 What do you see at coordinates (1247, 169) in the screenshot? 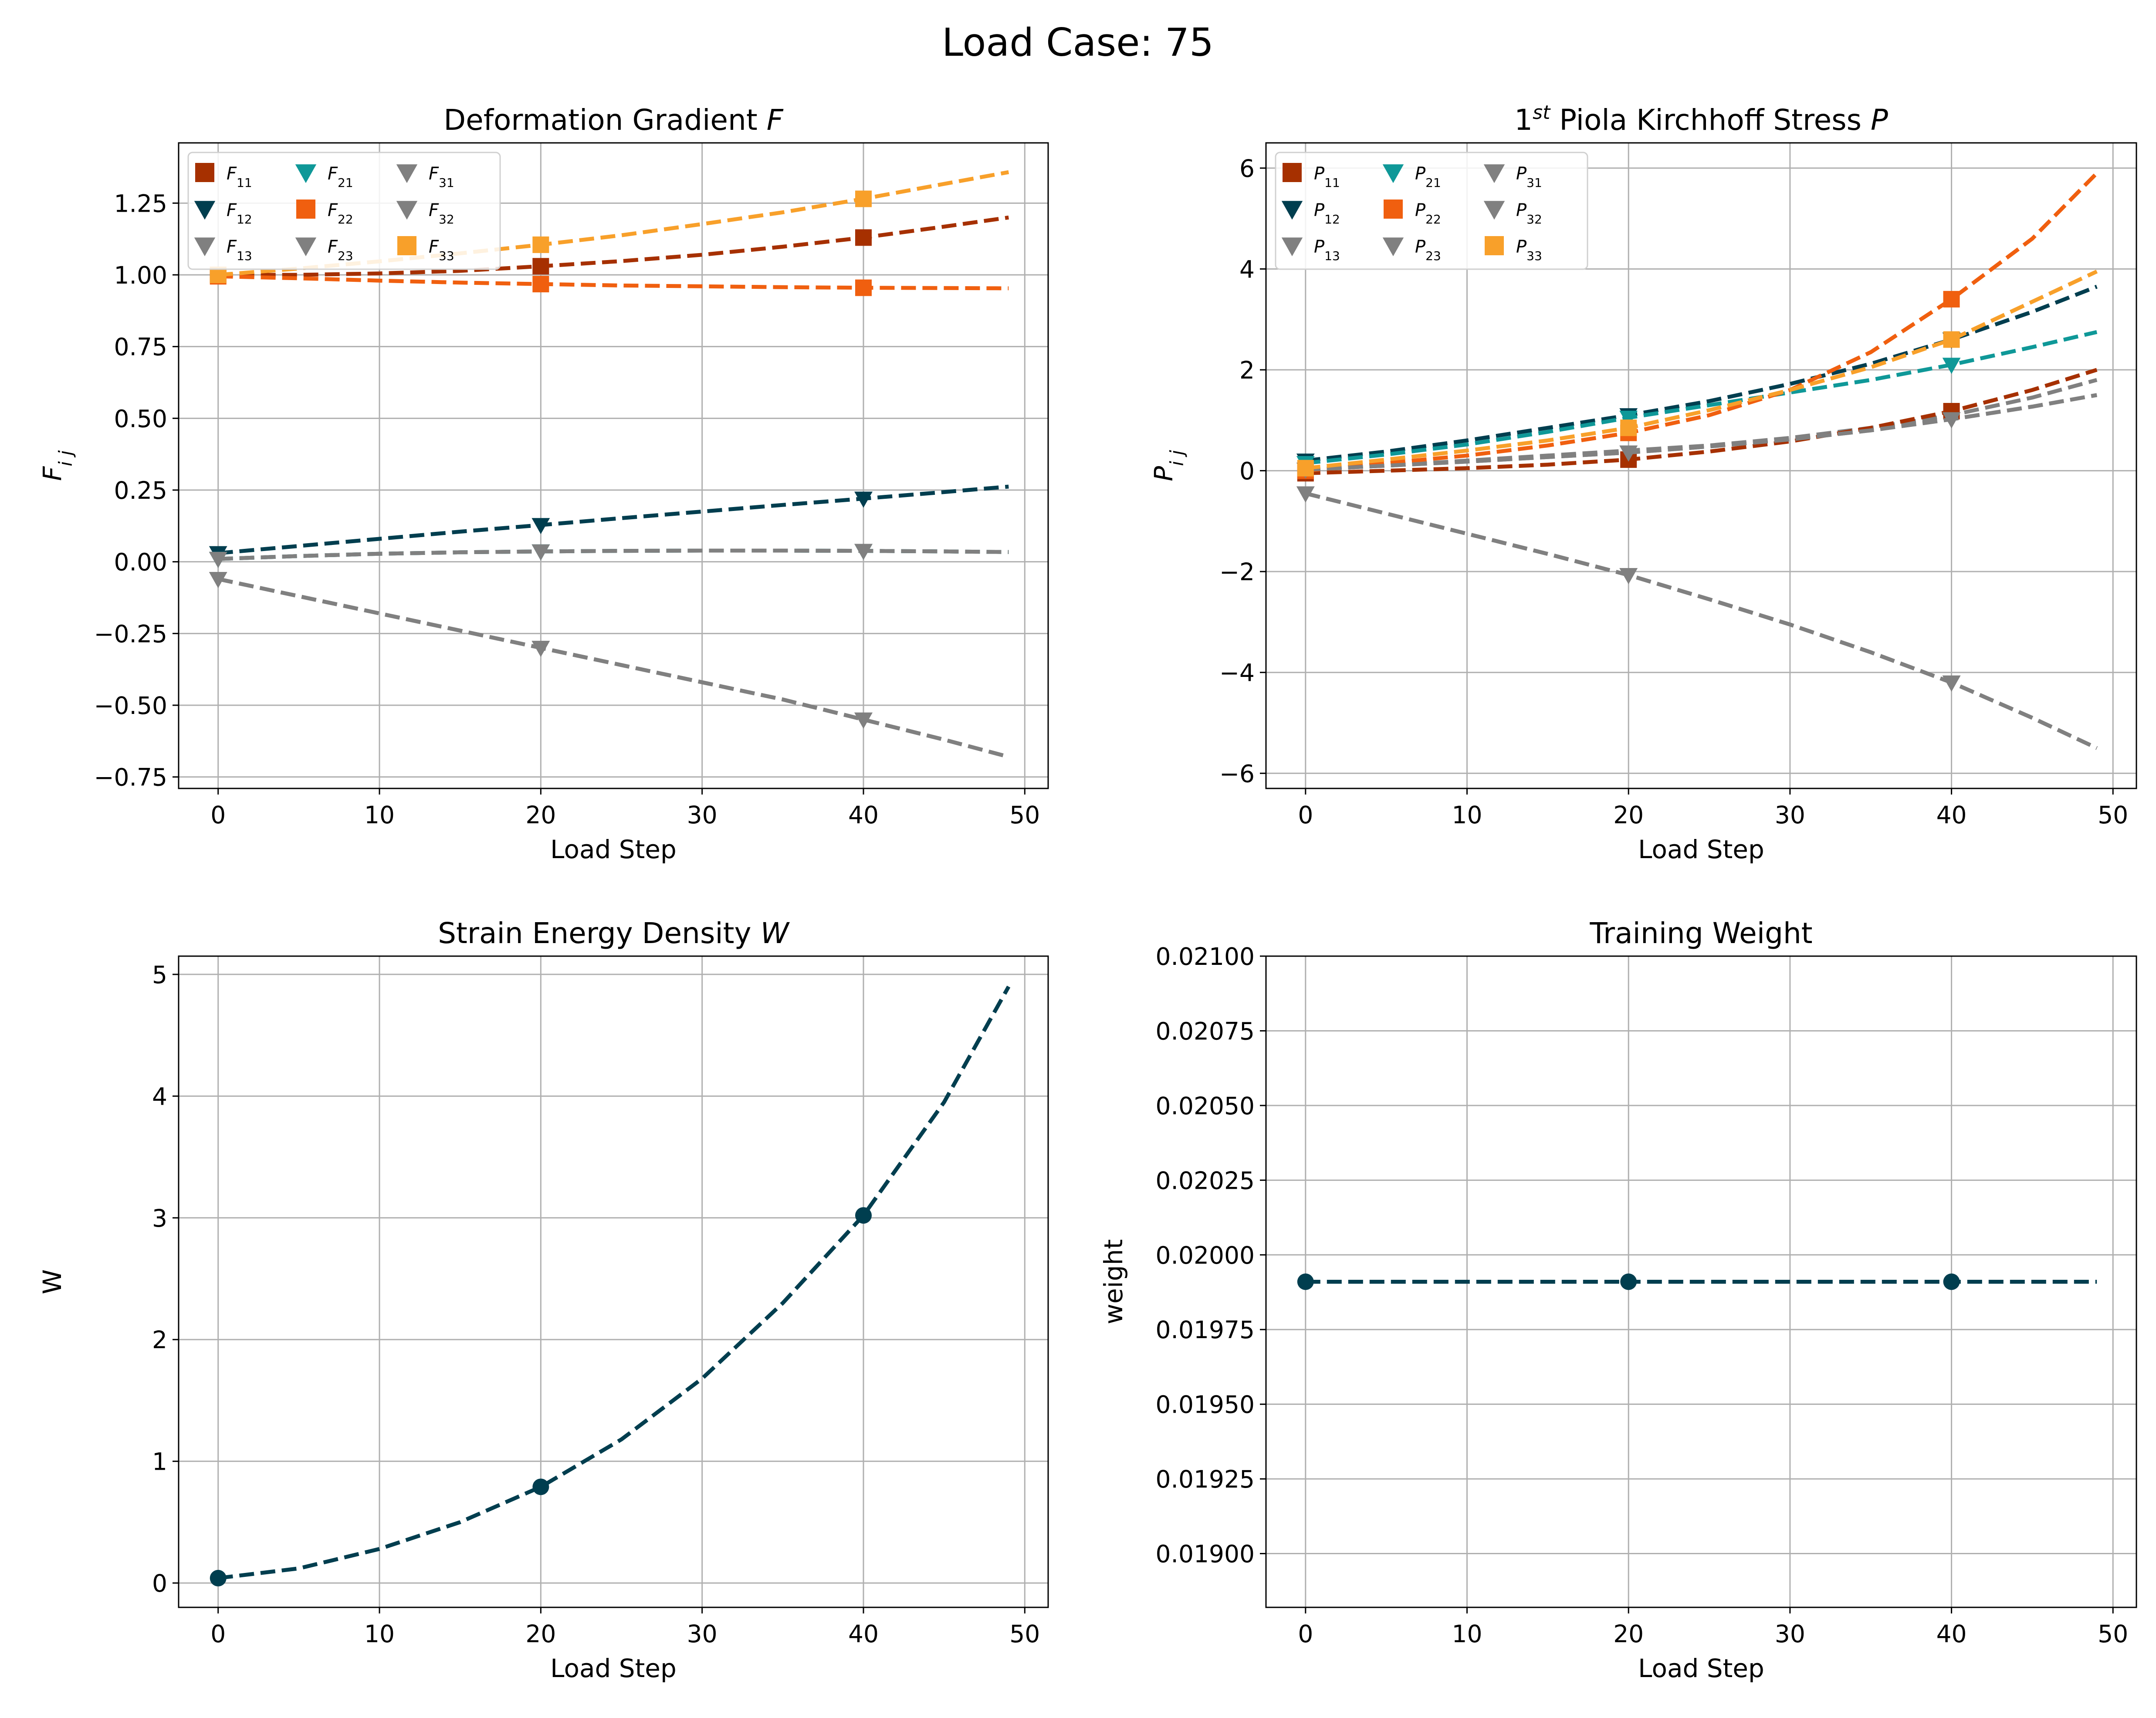
I see `y-tick-label: 6` at bounding box center [1247, 169].